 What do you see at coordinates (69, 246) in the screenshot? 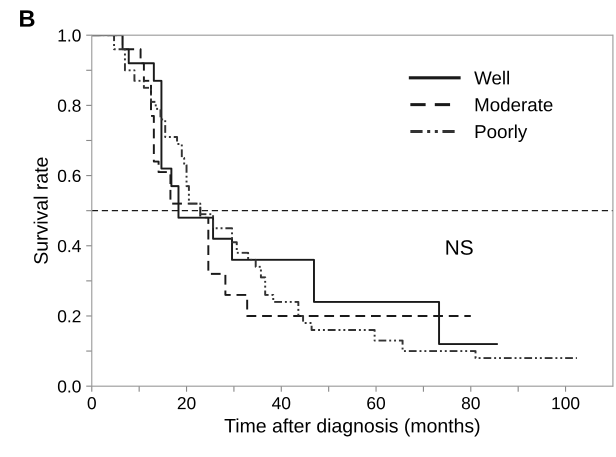
I see `y-tick-label: 0.4` at bounding box center [69, 246].